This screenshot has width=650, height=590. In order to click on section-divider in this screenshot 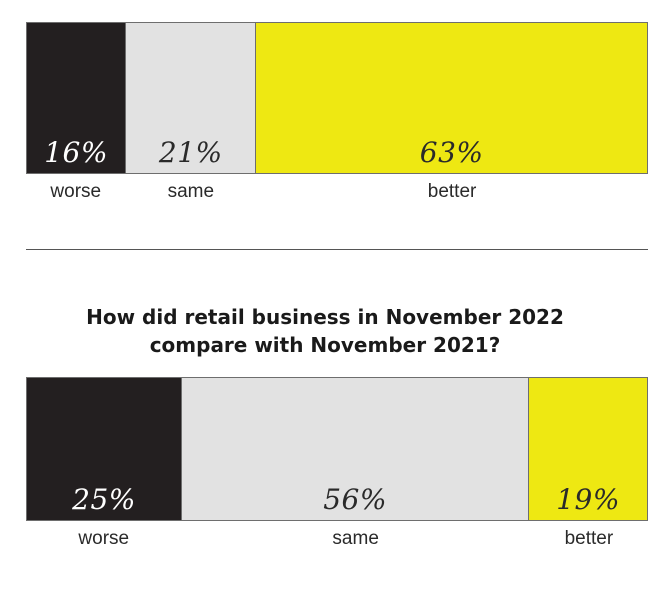, I will do `click(337, 249)`.